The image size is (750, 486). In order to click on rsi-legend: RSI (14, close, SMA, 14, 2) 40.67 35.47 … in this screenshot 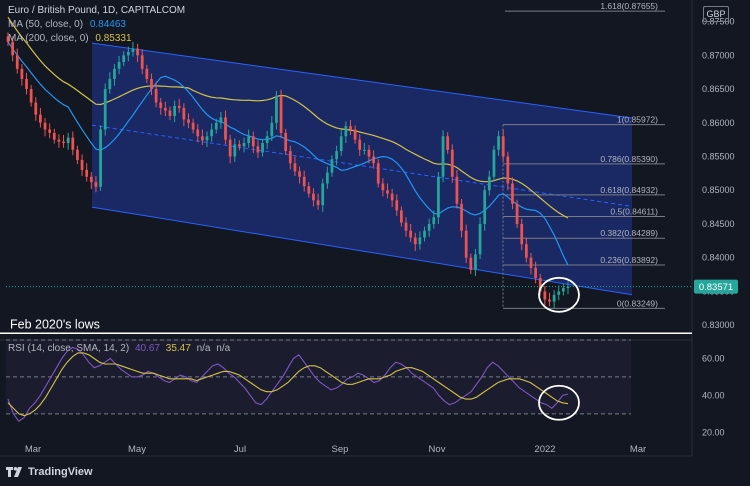, I will do `click(120, 348)`.